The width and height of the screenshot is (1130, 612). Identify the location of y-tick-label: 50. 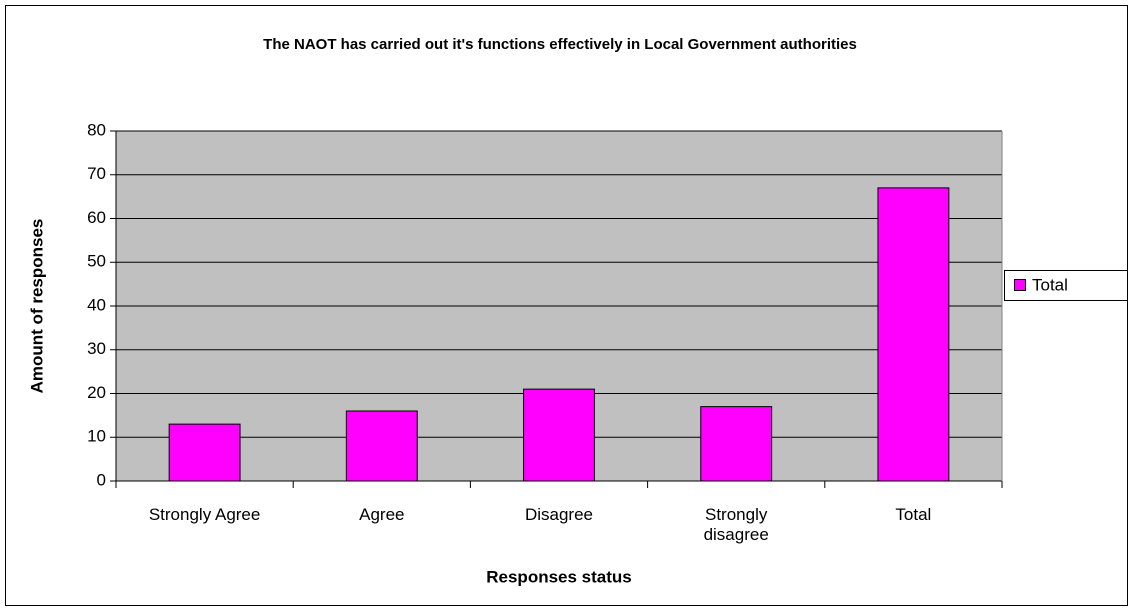
(96, 261).